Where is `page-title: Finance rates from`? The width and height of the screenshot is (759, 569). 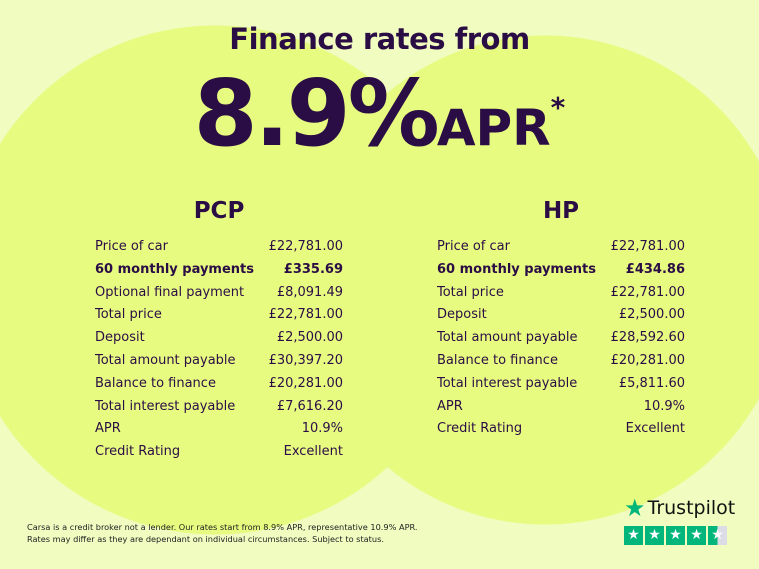 page-title: Finance rates from is located at coordinates (379, 39).